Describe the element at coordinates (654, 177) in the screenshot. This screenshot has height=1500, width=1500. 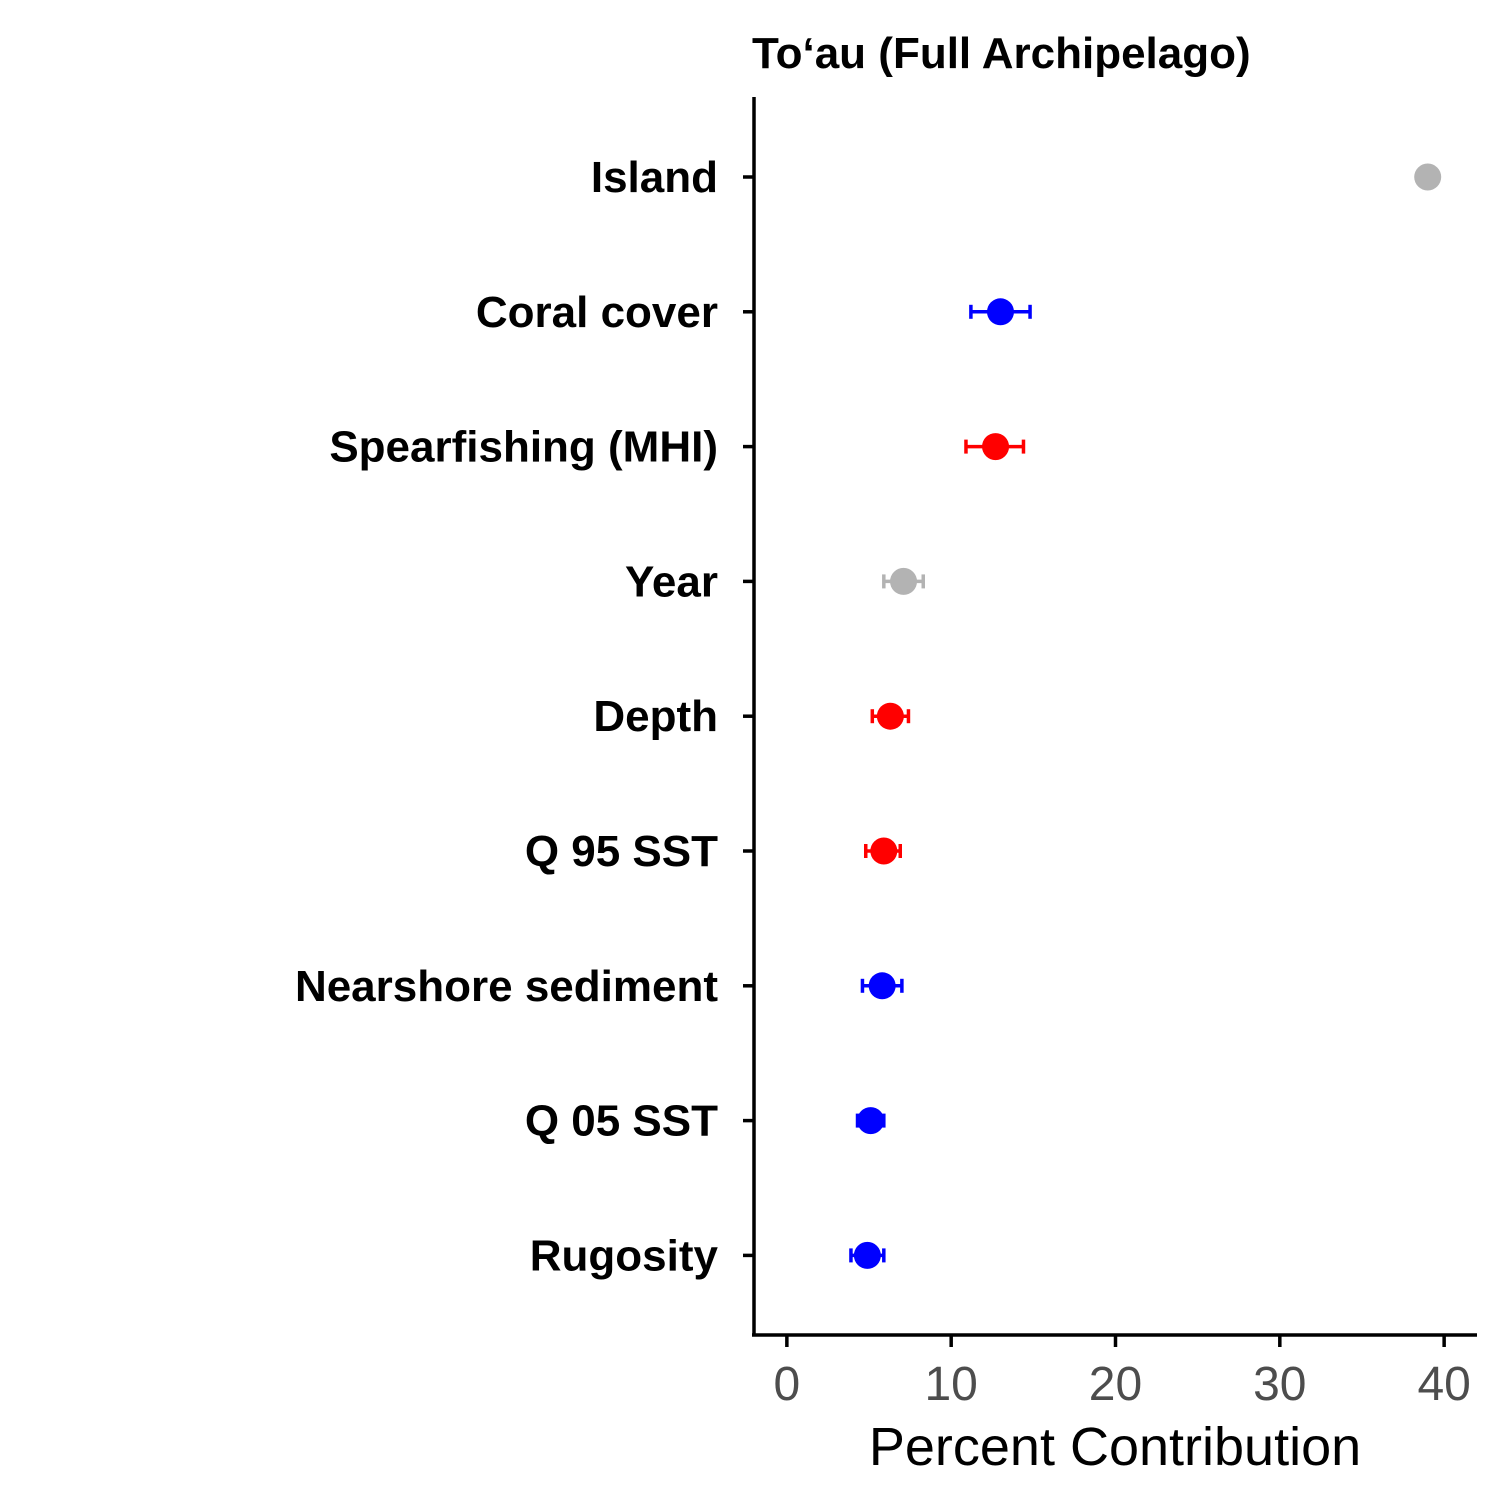
I see `y-label-0: Island` at that location.